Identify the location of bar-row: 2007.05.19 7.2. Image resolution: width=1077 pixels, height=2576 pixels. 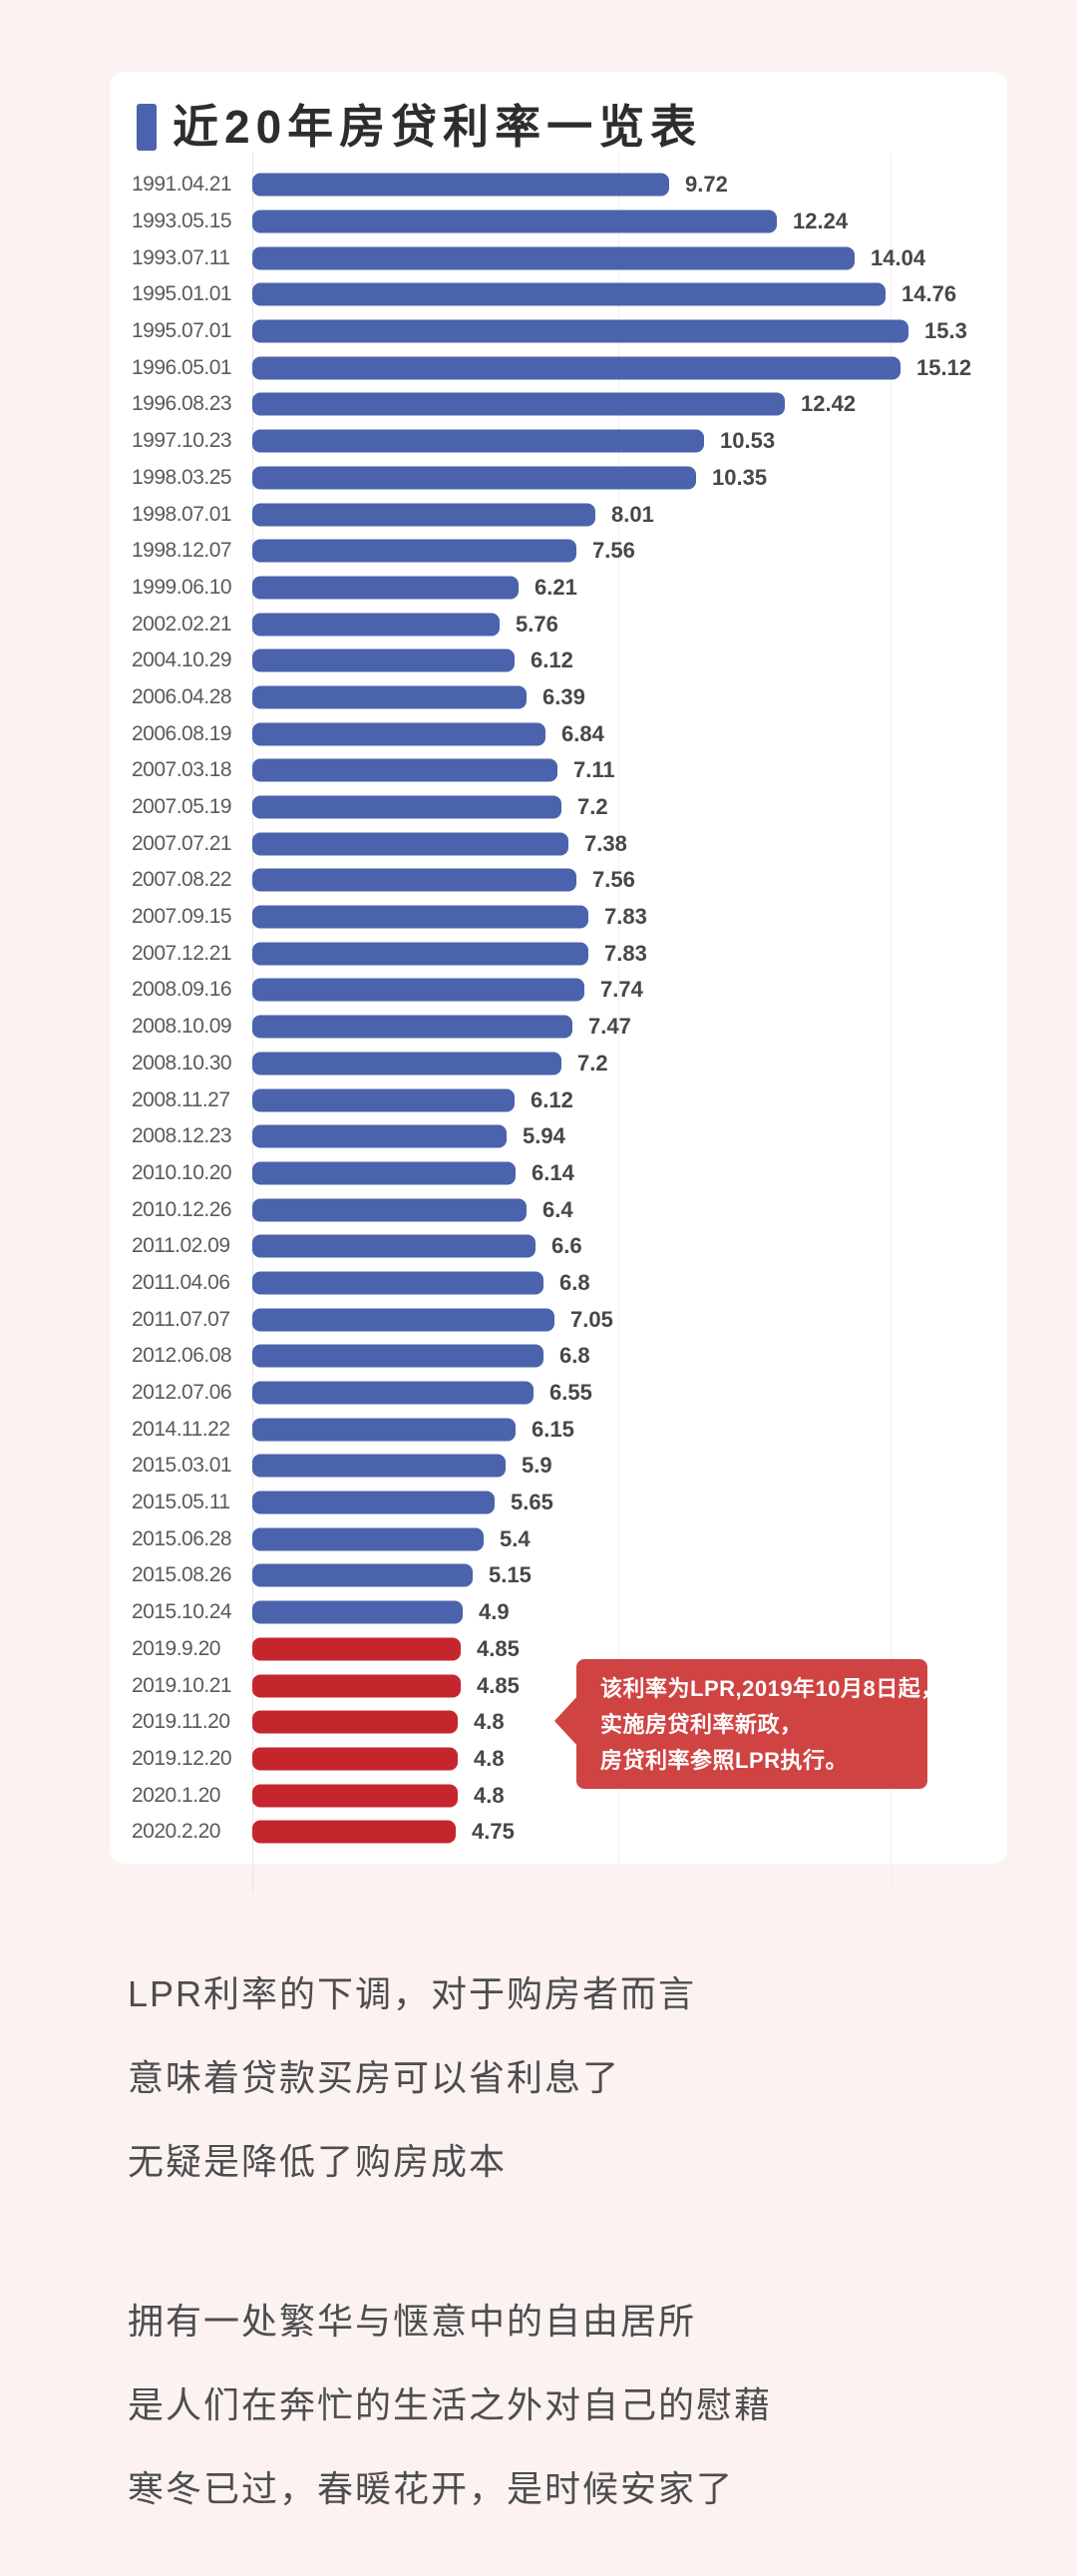
(558, 807).